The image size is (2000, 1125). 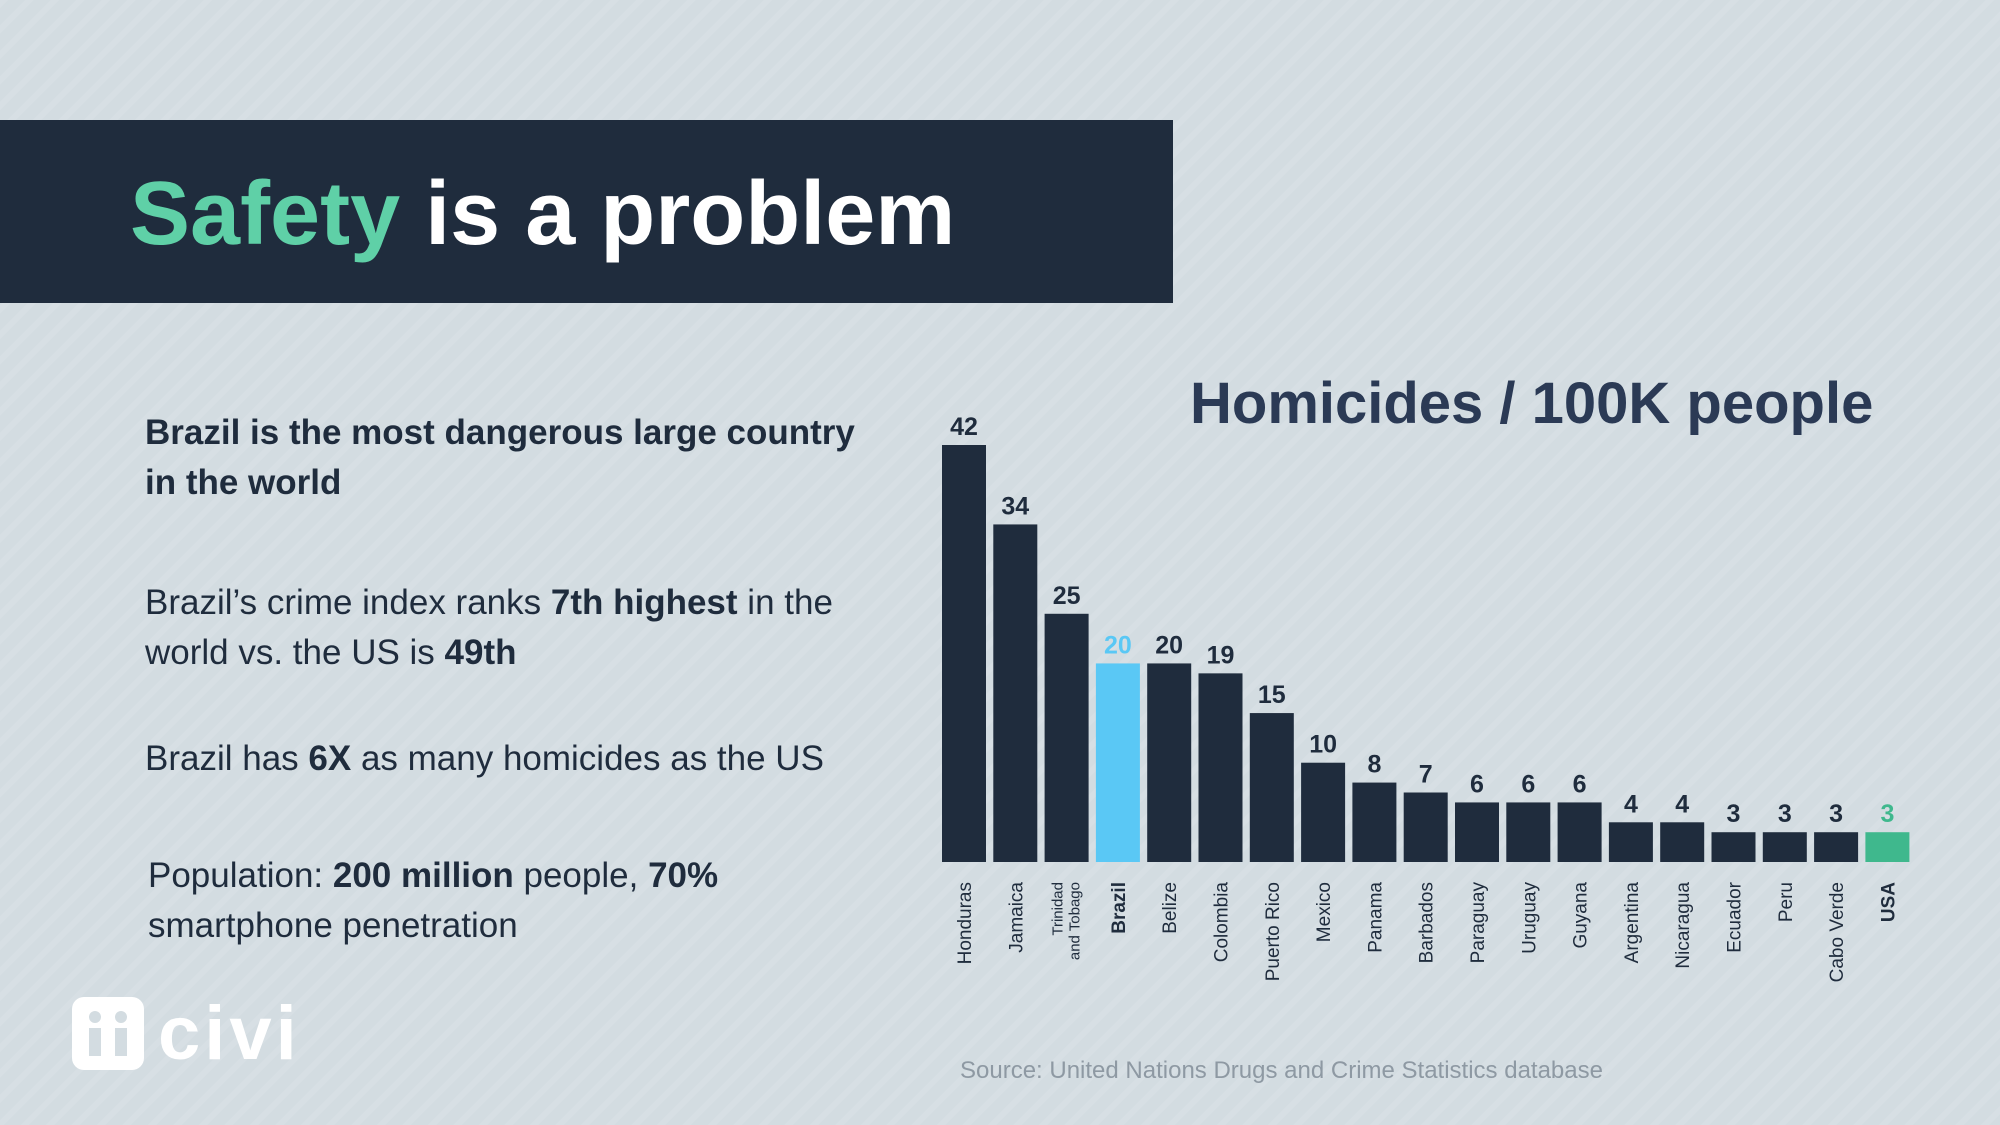 I want to click on chart-title: Homicides / 100K people, so click(x=1532, y=403).